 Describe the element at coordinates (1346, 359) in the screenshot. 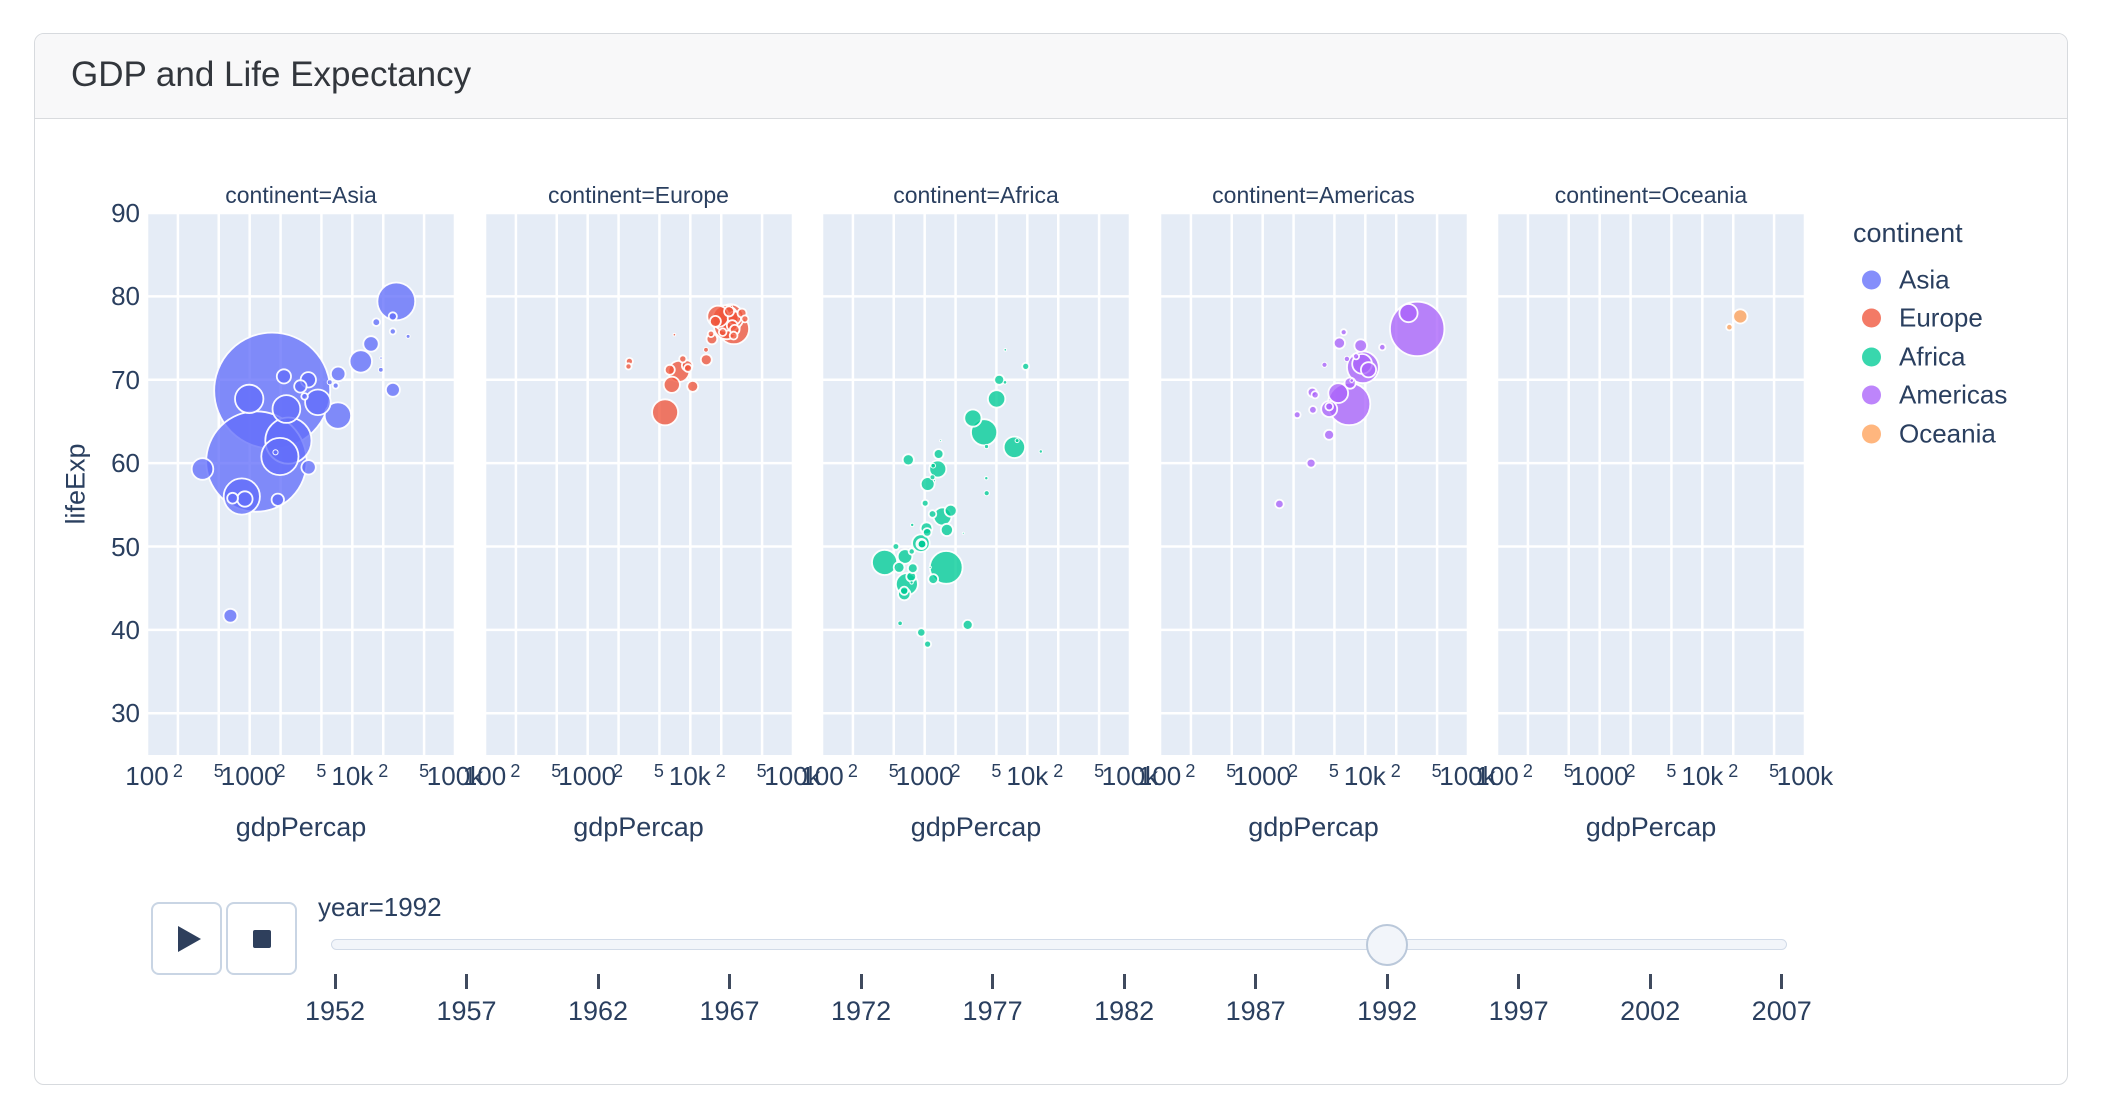

I see `bubble-panama` at that location.